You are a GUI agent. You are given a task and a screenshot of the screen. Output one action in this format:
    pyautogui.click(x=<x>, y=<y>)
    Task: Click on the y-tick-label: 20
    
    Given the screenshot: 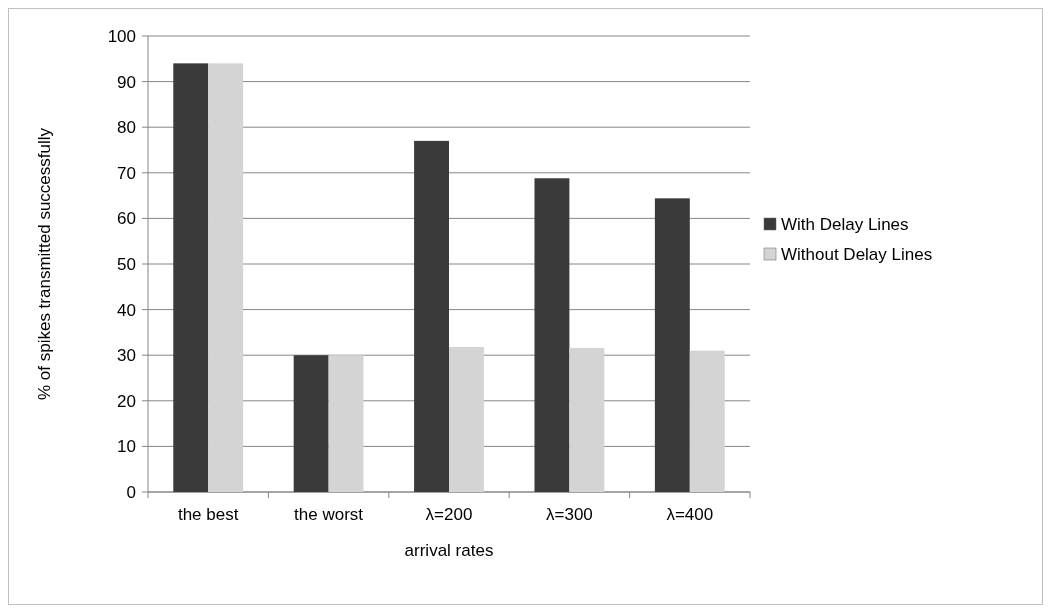 What is the action you would take?
    pyautogui.click(x=126, y=401)
    